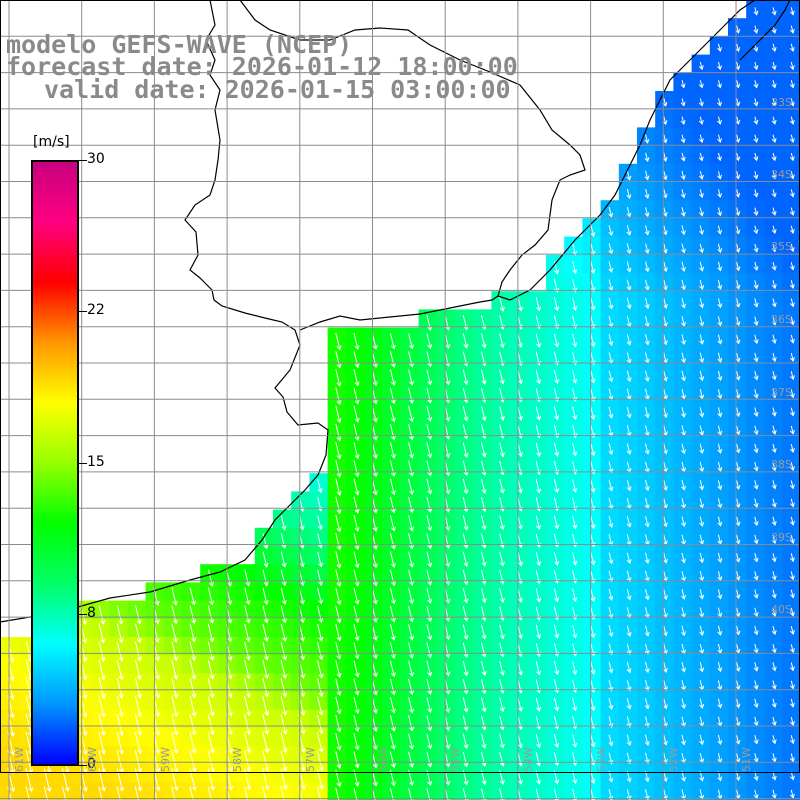  I want to click on lon-label: 59W, so click(165, 759).